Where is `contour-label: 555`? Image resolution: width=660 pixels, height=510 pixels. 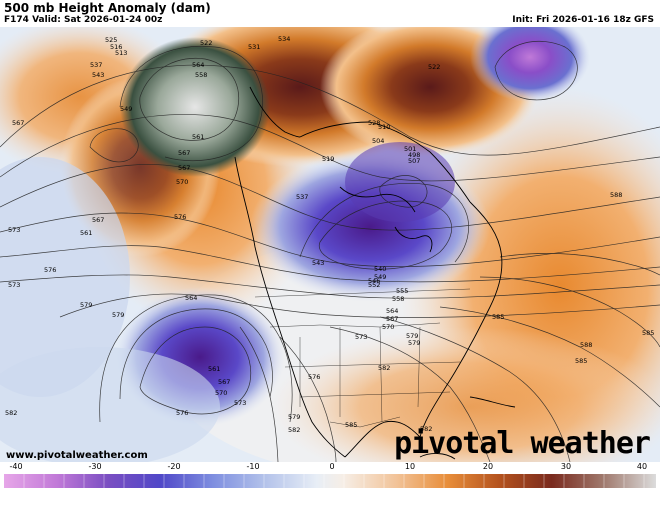
contour-label: 555 is located at coordinates (402, 291).